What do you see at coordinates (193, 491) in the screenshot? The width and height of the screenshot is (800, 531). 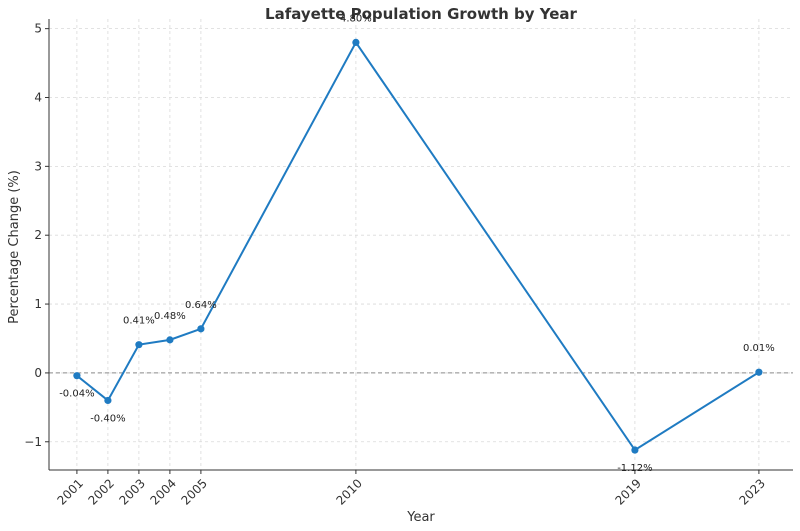 I see `x-tick-label: 2005` at bounding box center [193, 491].